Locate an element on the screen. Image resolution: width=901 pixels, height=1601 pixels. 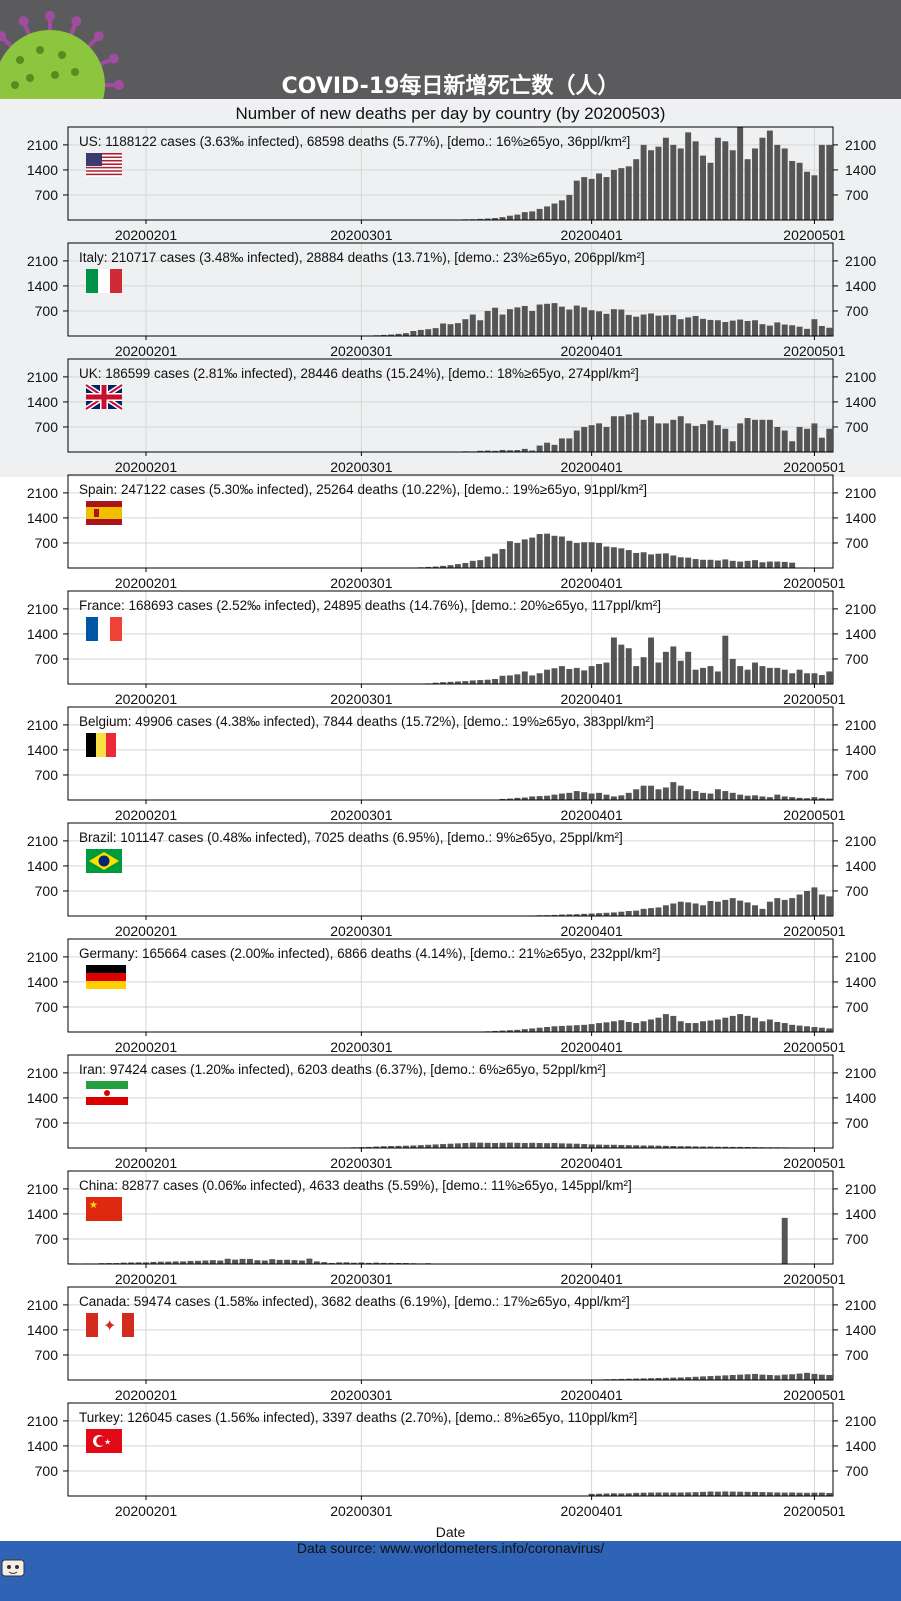
virus-icon is located at coordinates (62, 55).